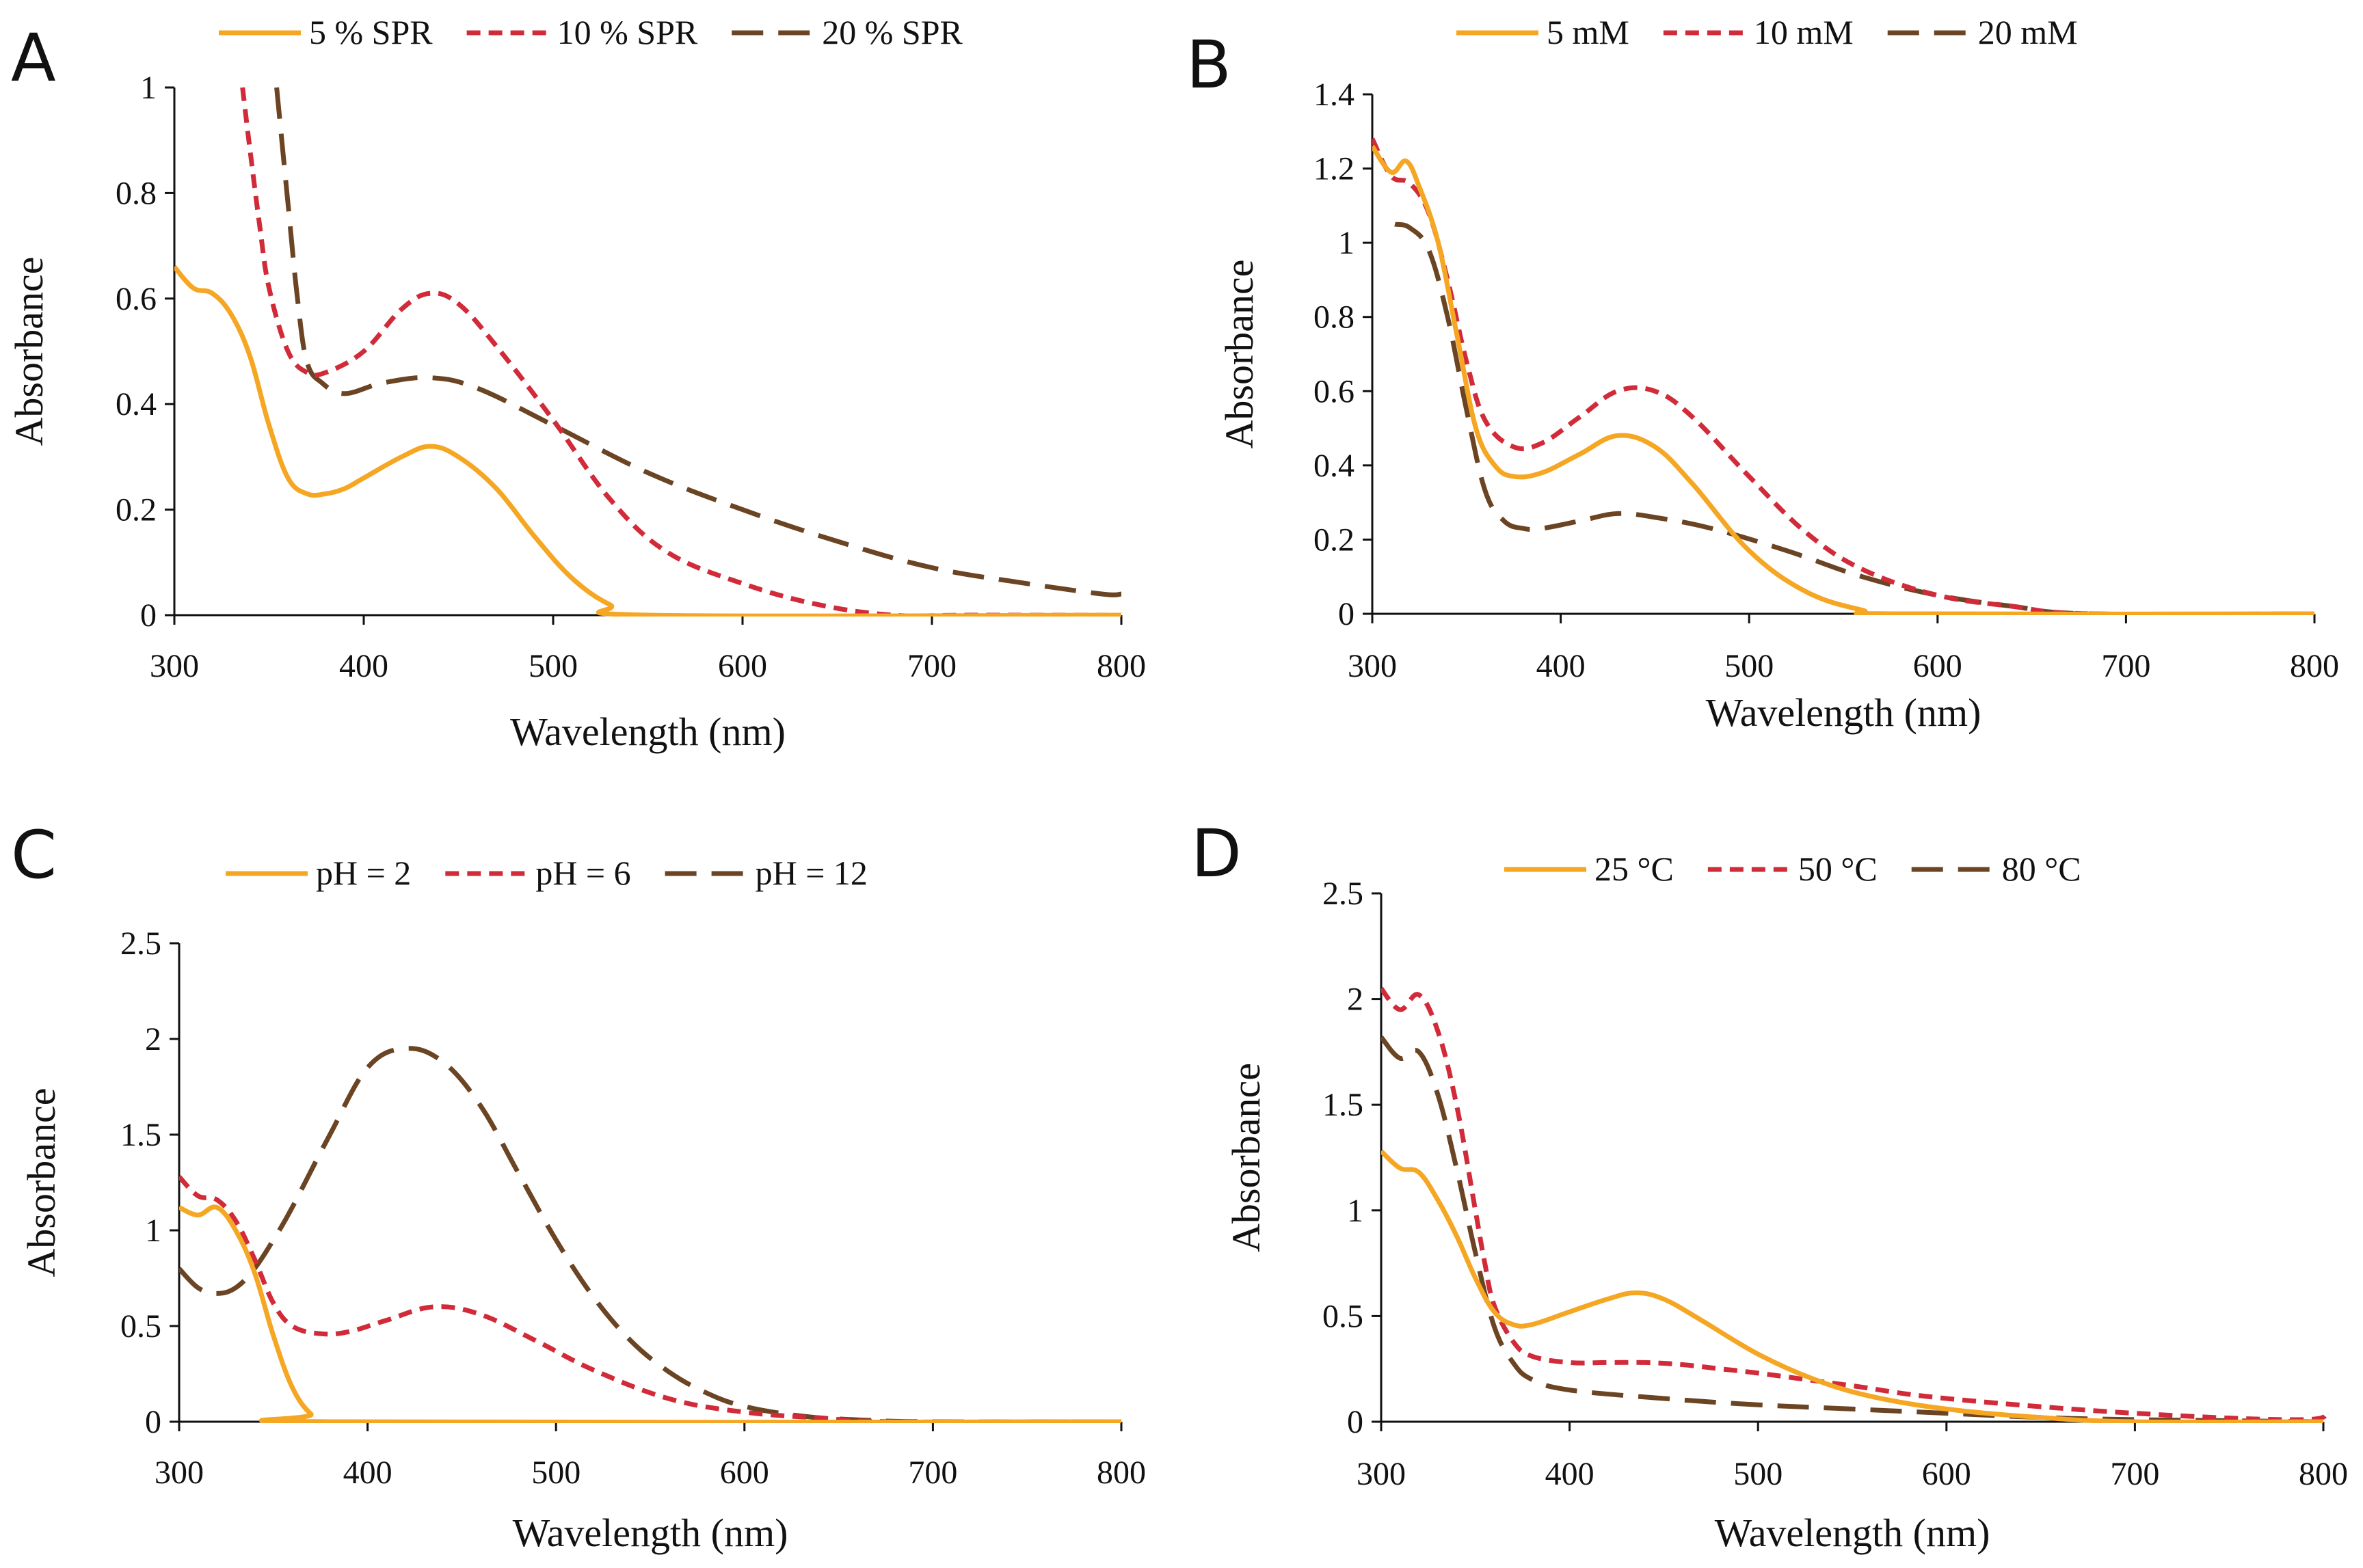 The height and width of the screenshot is (1568, 2363). I want to click on series-line-50-c, so click(1854, 1204).